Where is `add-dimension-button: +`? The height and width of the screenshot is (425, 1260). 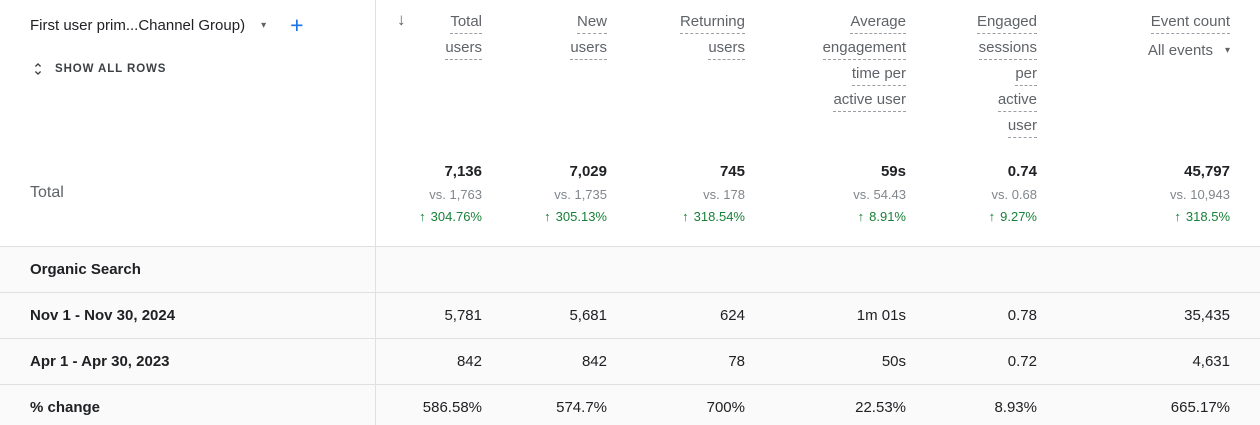
add-dimension-button: + is located at coordinates (297, 25).